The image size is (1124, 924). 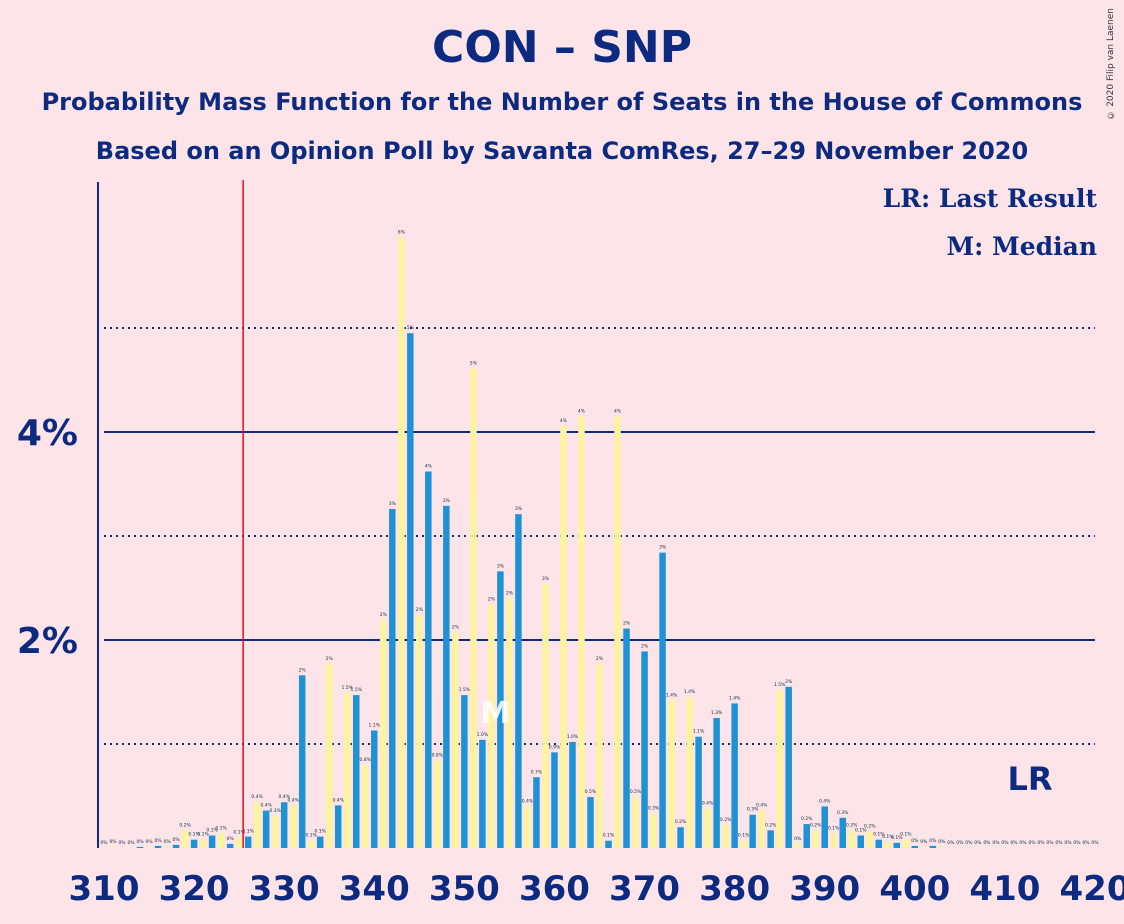 What do you see at coordinates (275, 811) in the screenshot?
I see `bar-value-label: 0.3%` at bounding box center [275, 811].